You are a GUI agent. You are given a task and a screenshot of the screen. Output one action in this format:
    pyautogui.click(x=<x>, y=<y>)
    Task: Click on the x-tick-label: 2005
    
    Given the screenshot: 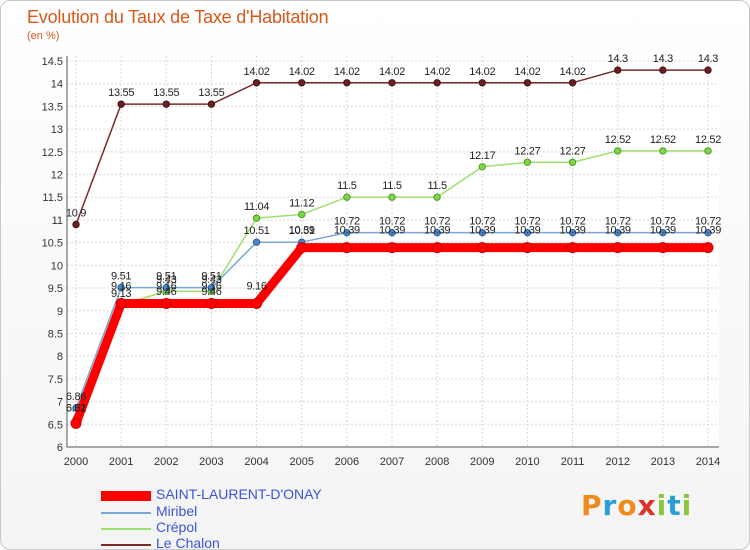 What is the action you would take?
    pyautogui.click(x=301, y=462)
    